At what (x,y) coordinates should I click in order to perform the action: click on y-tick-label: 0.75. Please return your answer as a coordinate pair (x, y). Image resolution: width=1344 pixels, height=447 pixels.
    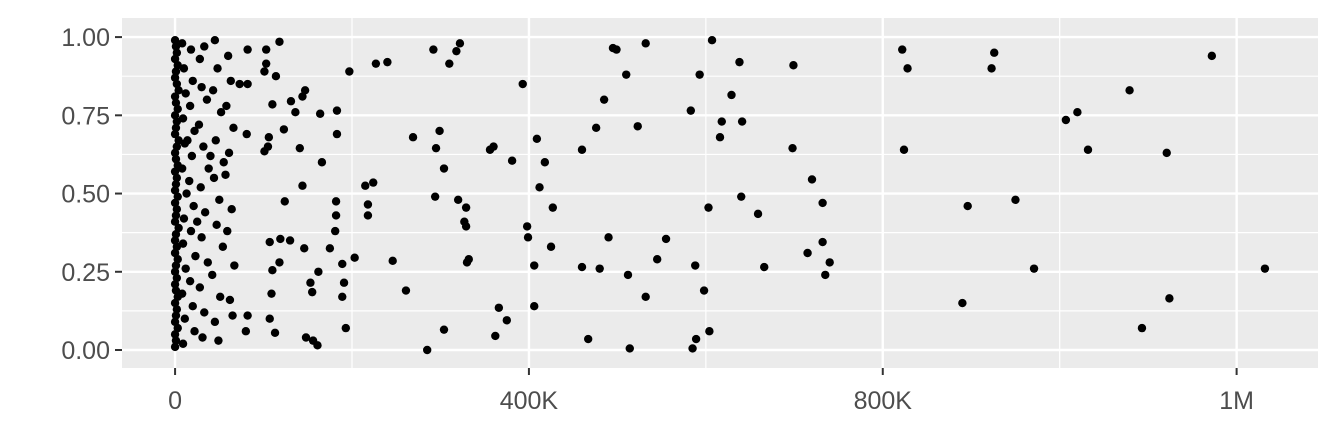
    Looking at the image, I should click on (85, 116).